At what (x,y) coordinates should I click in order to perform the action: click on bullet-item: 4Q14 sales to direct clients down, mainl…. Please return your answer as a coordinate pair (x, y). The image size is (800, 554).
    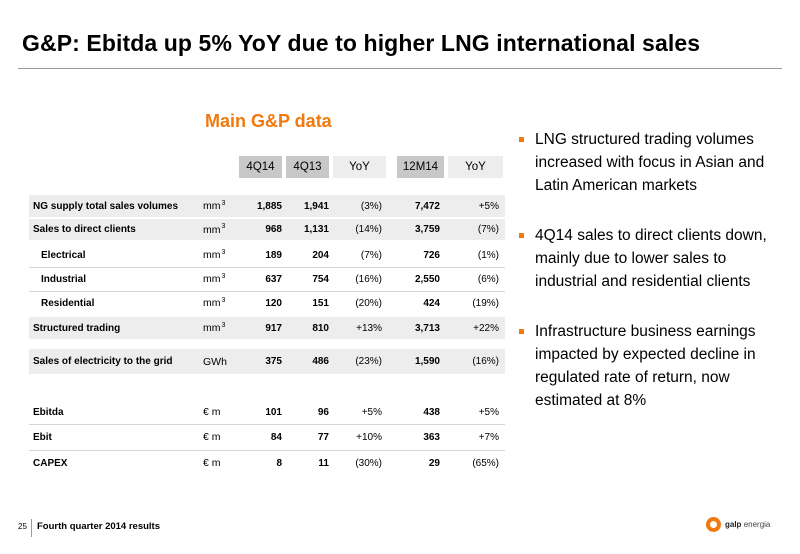
    Looking at the image, I should click on (650, 258).